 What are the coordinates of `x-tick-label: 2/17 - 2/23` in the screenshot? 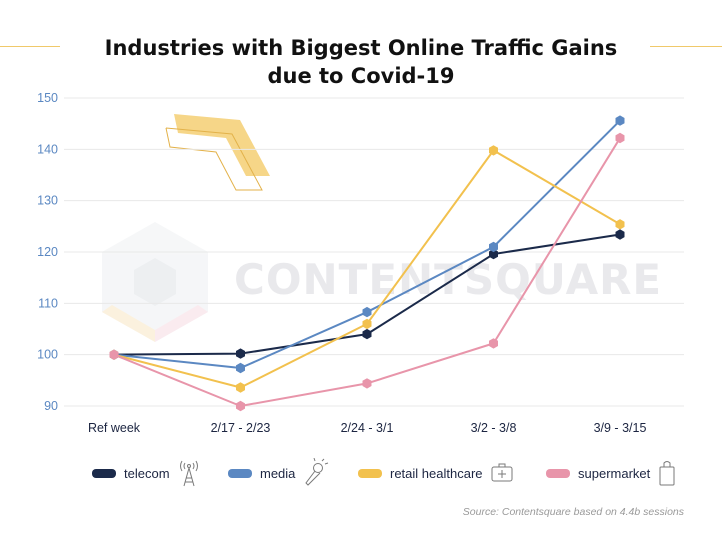 It's located at (241, 428).